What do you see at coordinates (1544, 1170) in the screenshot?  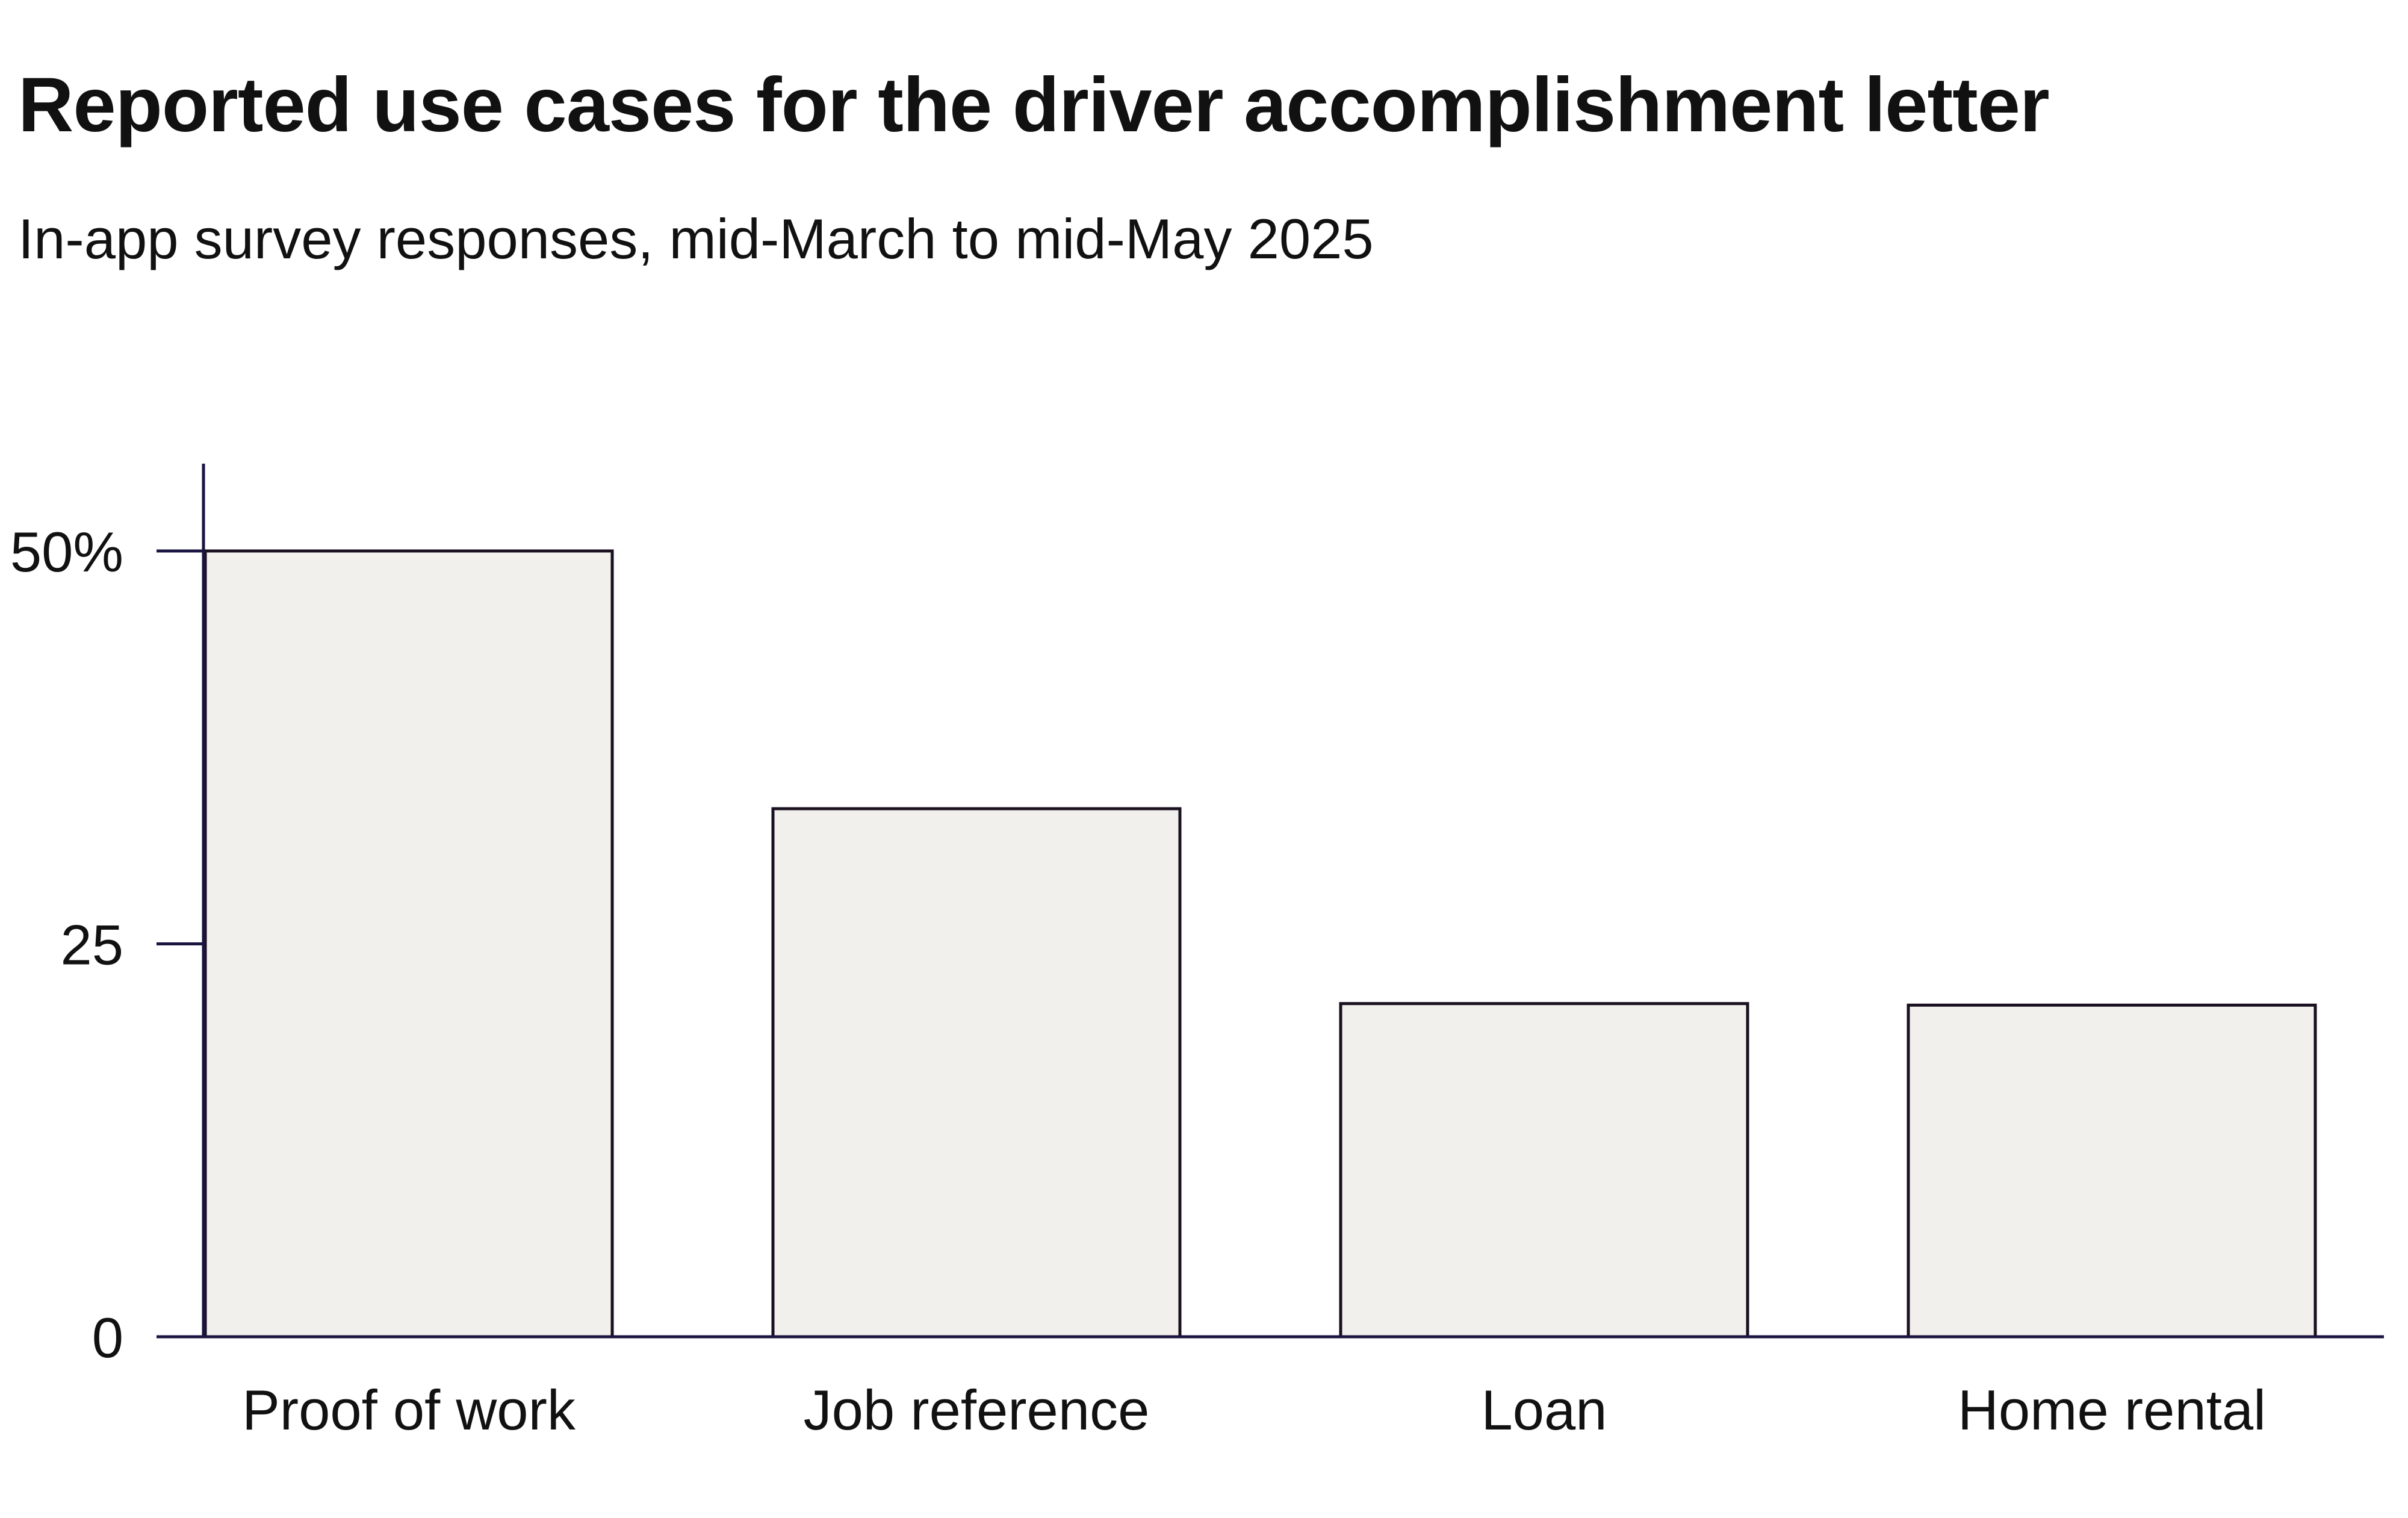 I see `bar-loan` at bounding box center [1544, 1170].